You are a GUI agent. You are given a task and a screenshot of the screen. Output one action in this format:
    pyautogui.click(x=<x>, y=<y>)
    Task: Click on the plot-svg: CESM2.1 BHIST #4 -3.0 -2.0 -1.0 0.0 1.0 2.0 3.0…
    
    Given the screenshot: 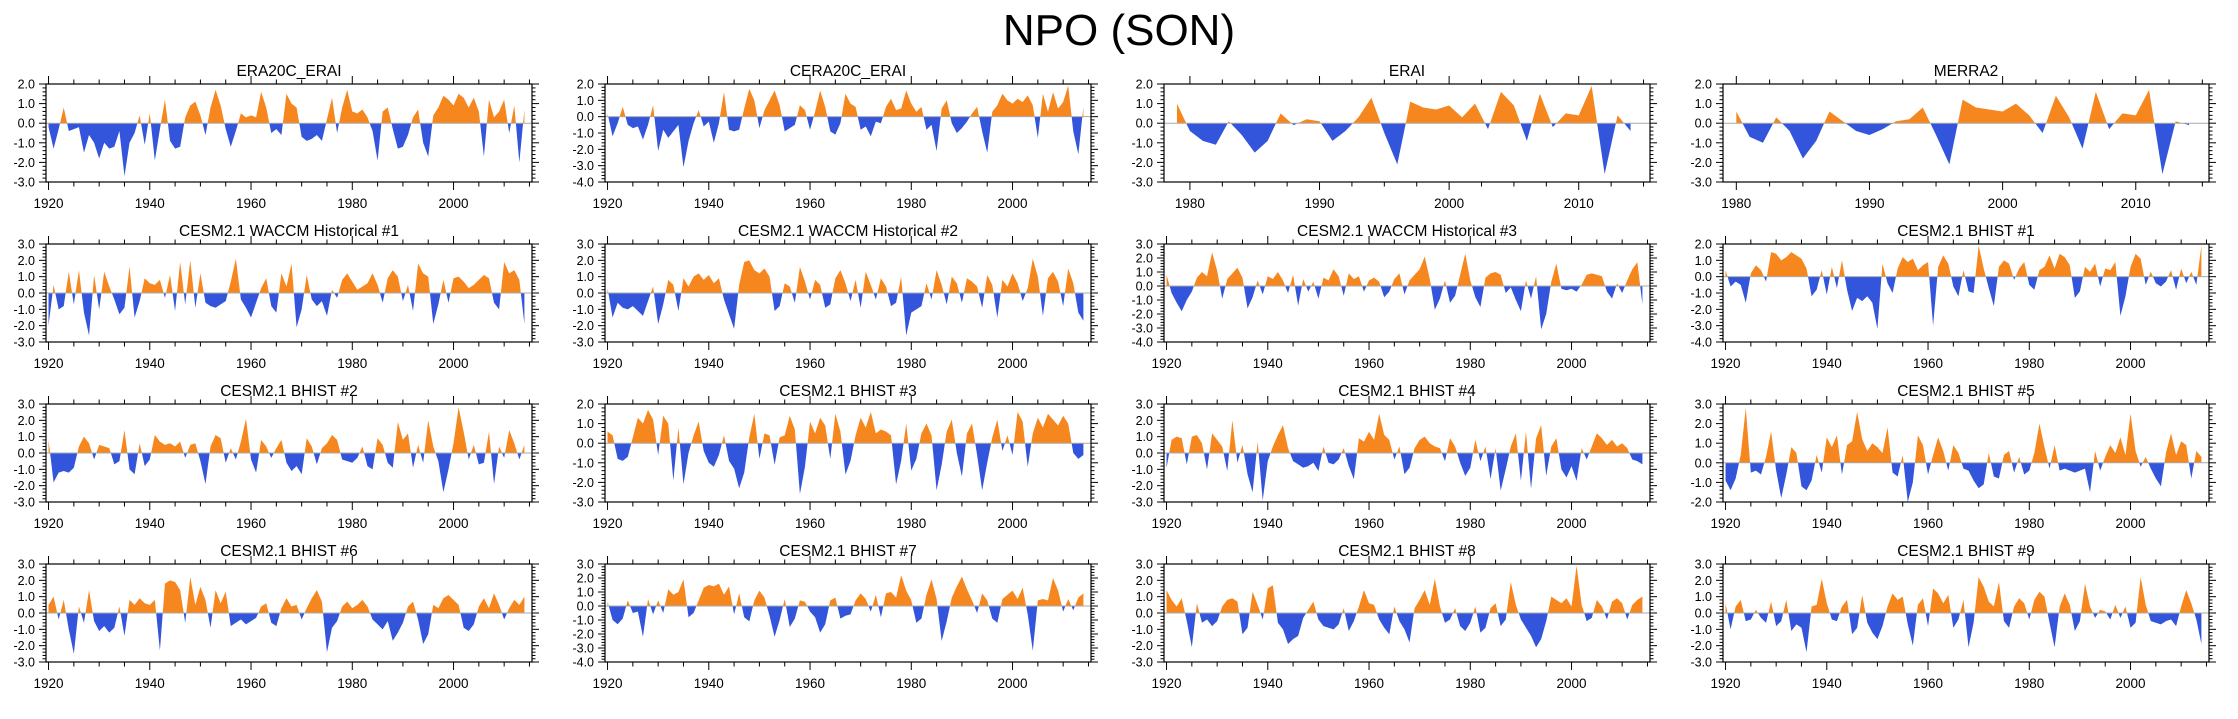 What is the action you would take?
    pyautogui.click(x=1394, y=457)
    